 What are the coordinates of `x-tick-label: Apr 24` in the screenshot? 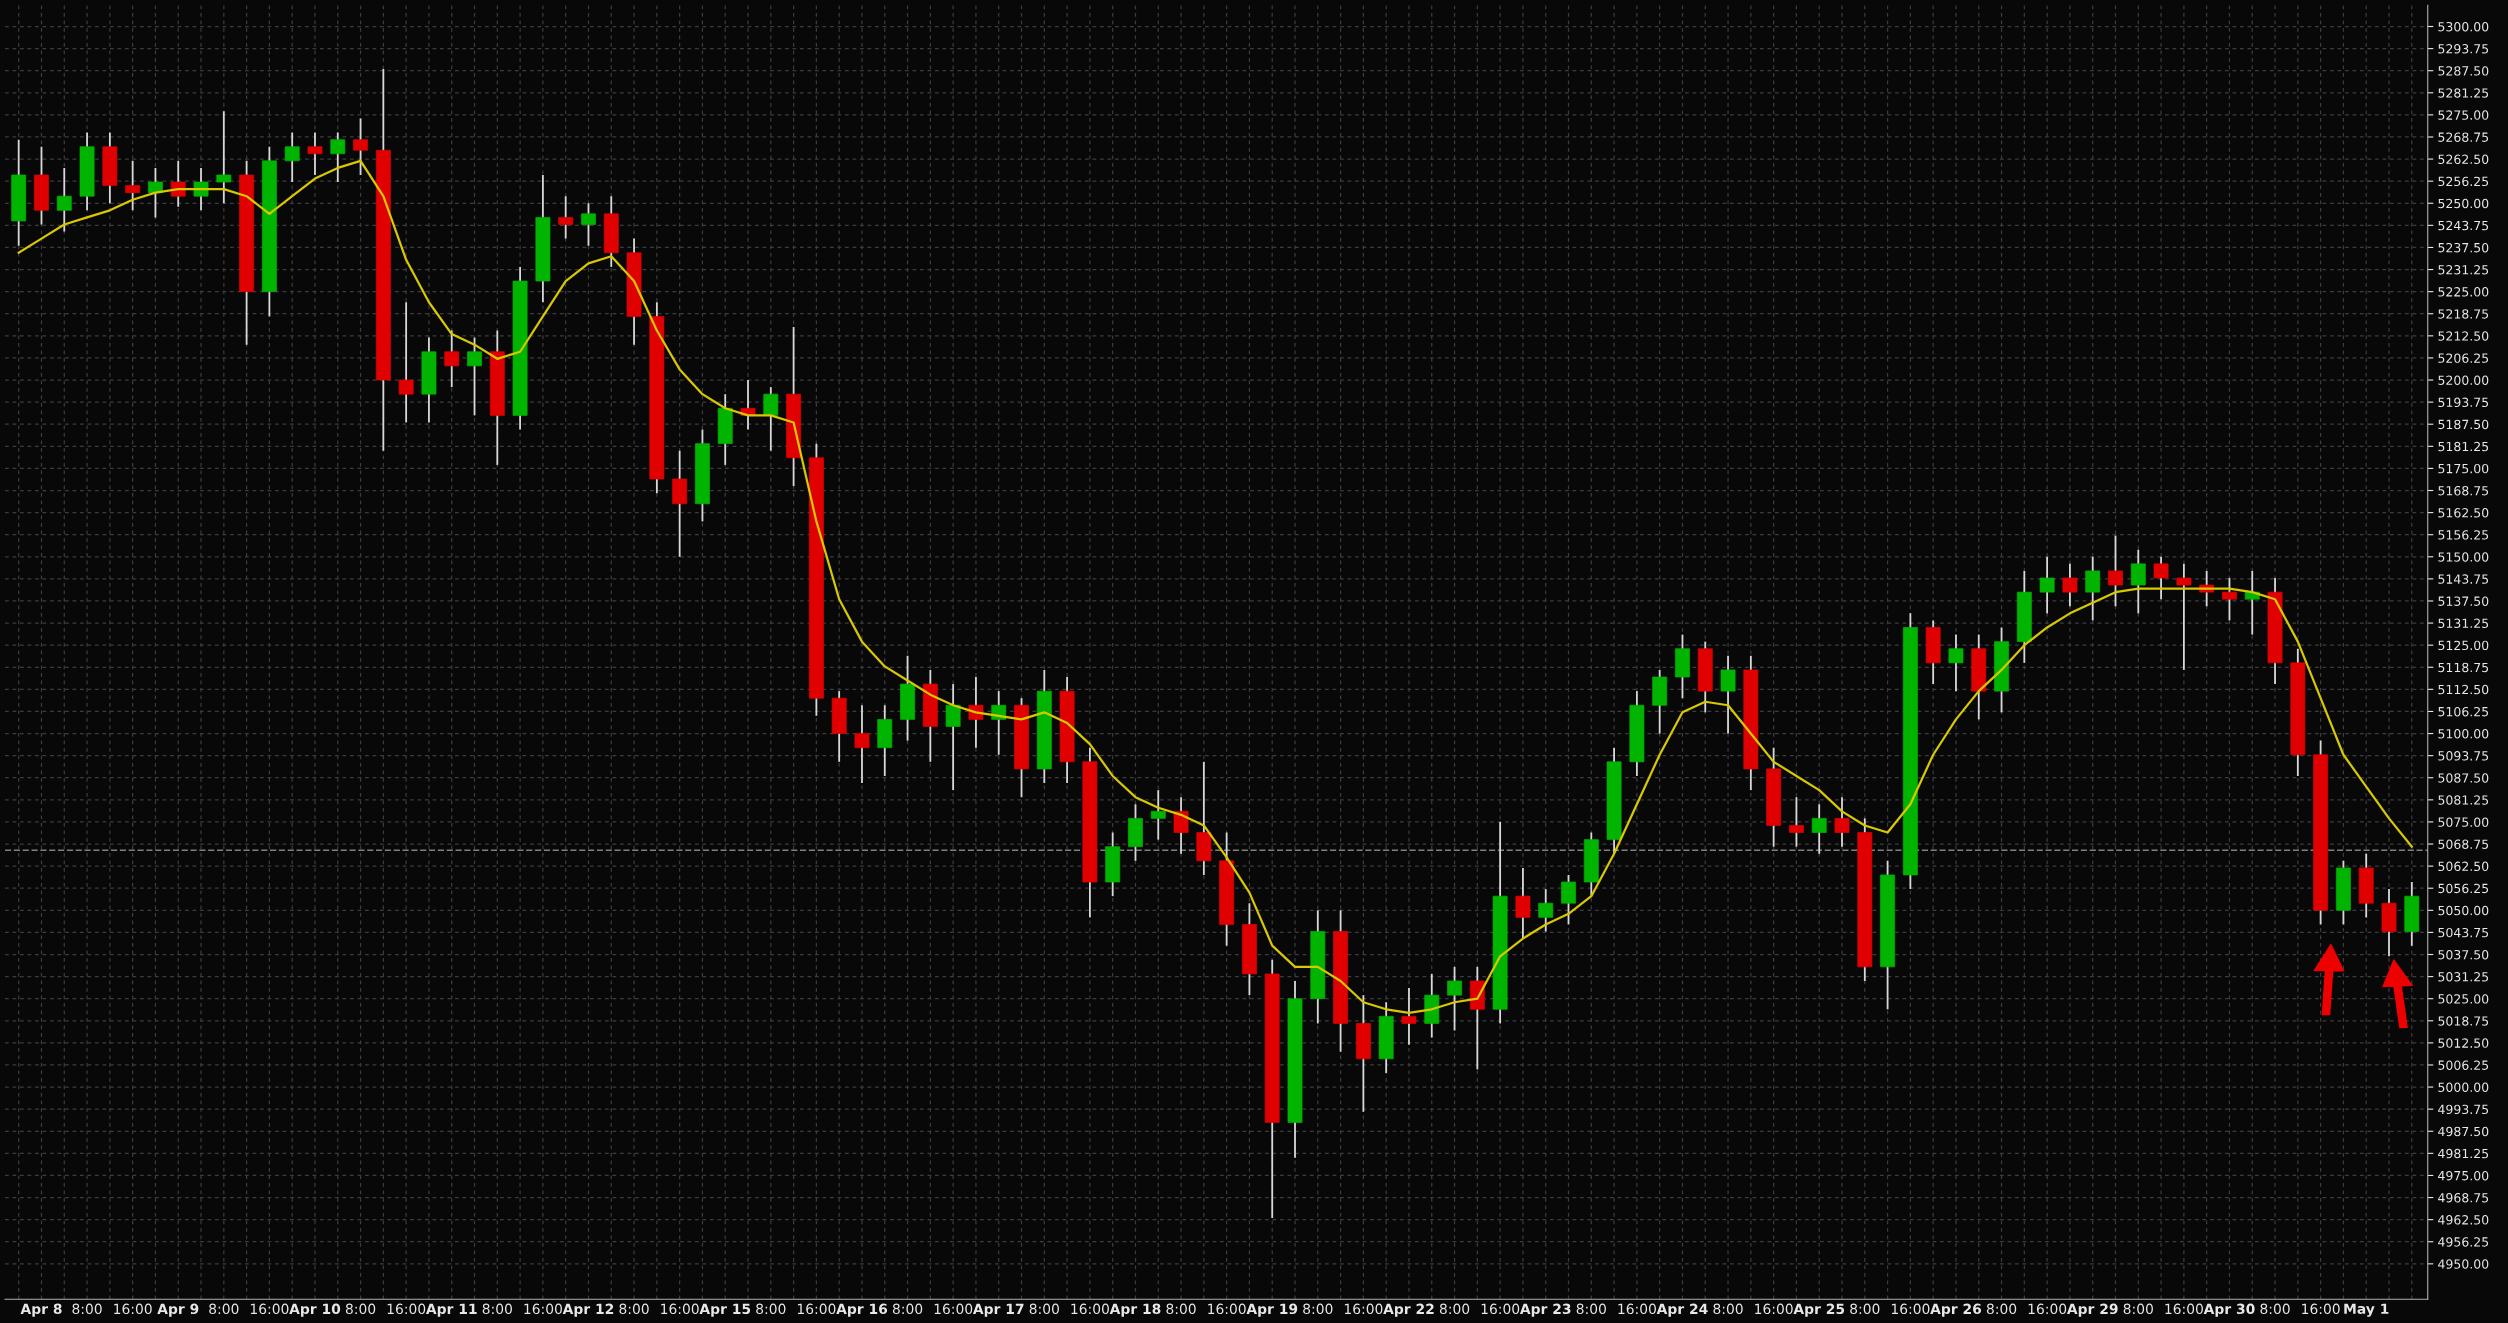 It's located at (1682, 1310).